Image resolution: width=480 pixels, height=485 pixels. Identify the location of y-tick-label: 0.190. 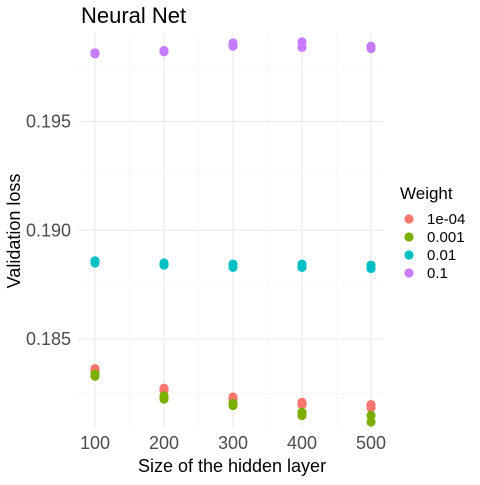
(48, 230).